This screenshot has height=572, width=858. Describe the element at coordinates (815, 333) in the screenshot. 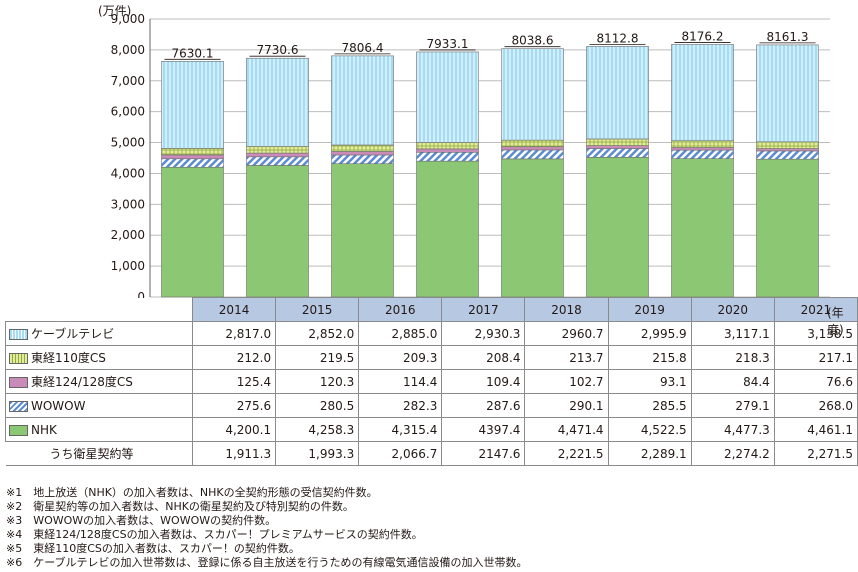

I see `value-cell: 3,138.5` at that location.